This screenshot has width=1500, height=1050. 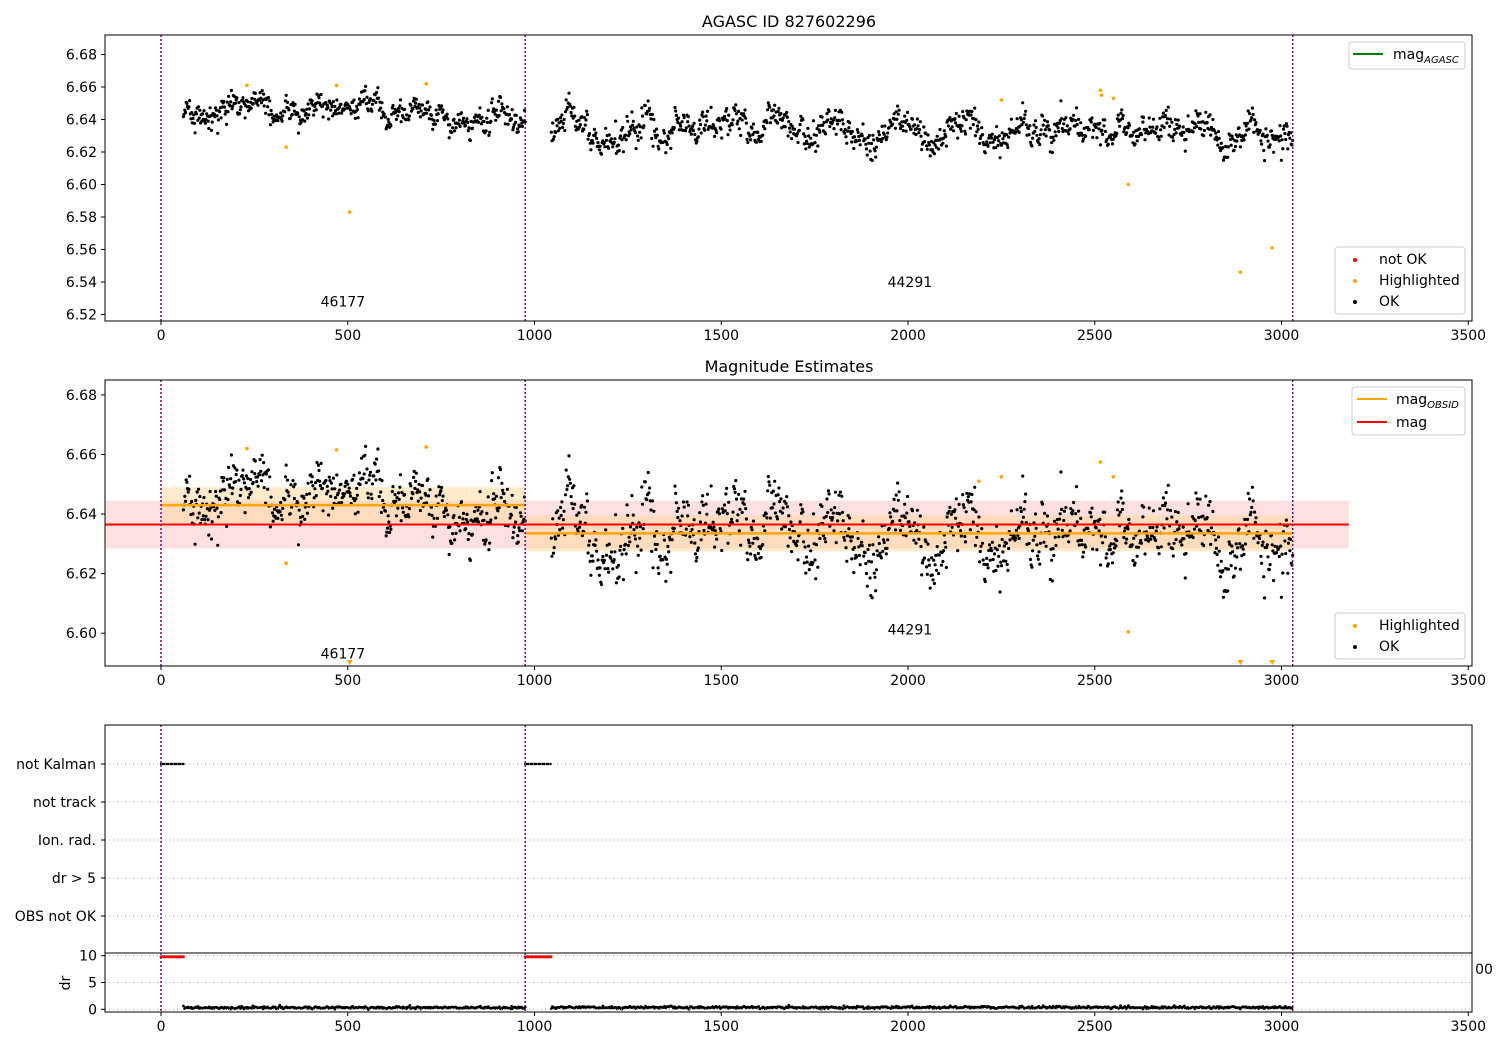 I want to click on agasc-xtick-label-4: 2000, so click(x=908, y=336).